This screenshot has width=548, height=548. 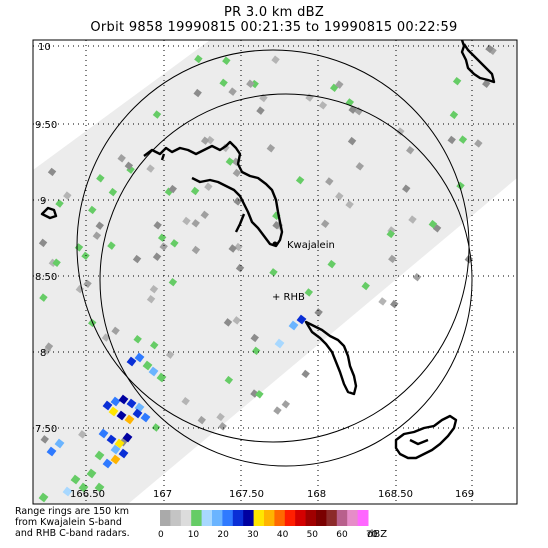 I want to click on atoll-southeast-small, so click(x=331, y=358).